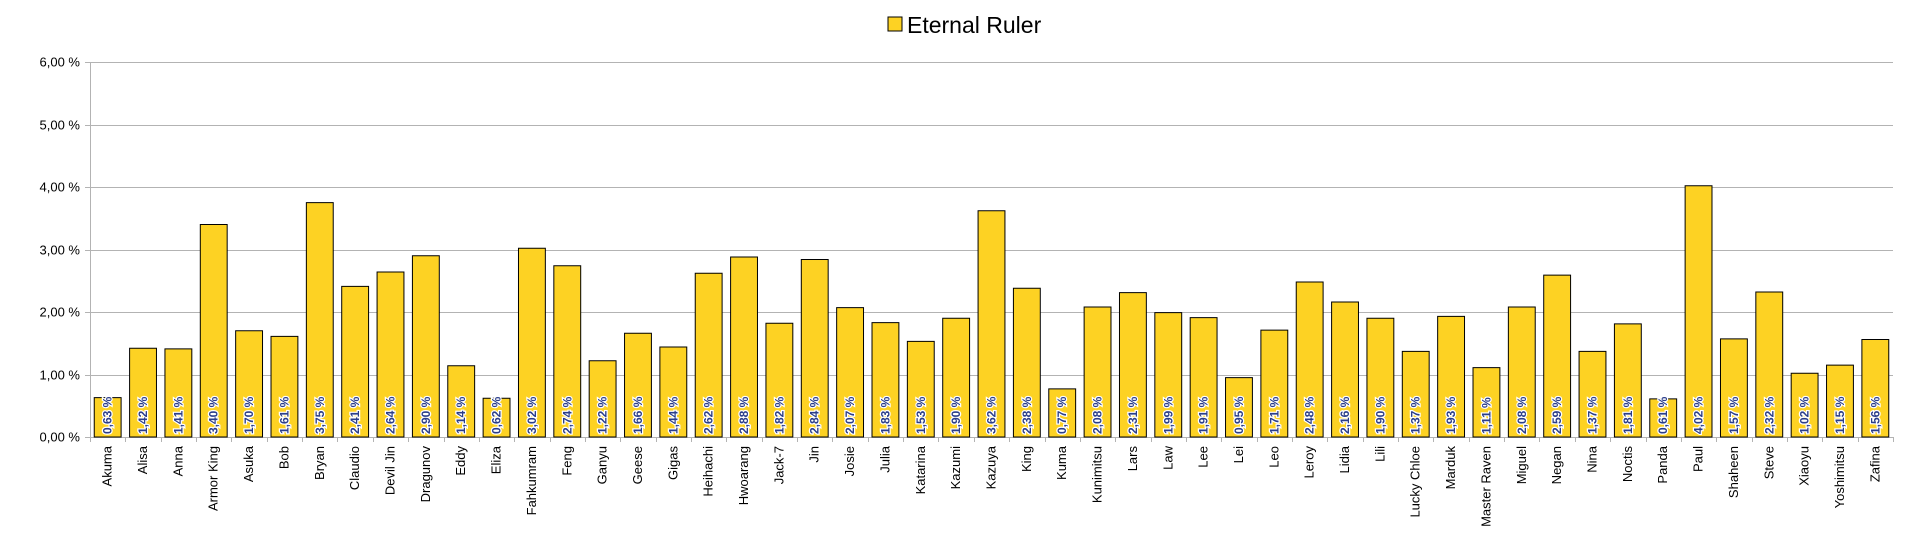  I want to click on data-label: 1,56 %, so click(1875, 415).